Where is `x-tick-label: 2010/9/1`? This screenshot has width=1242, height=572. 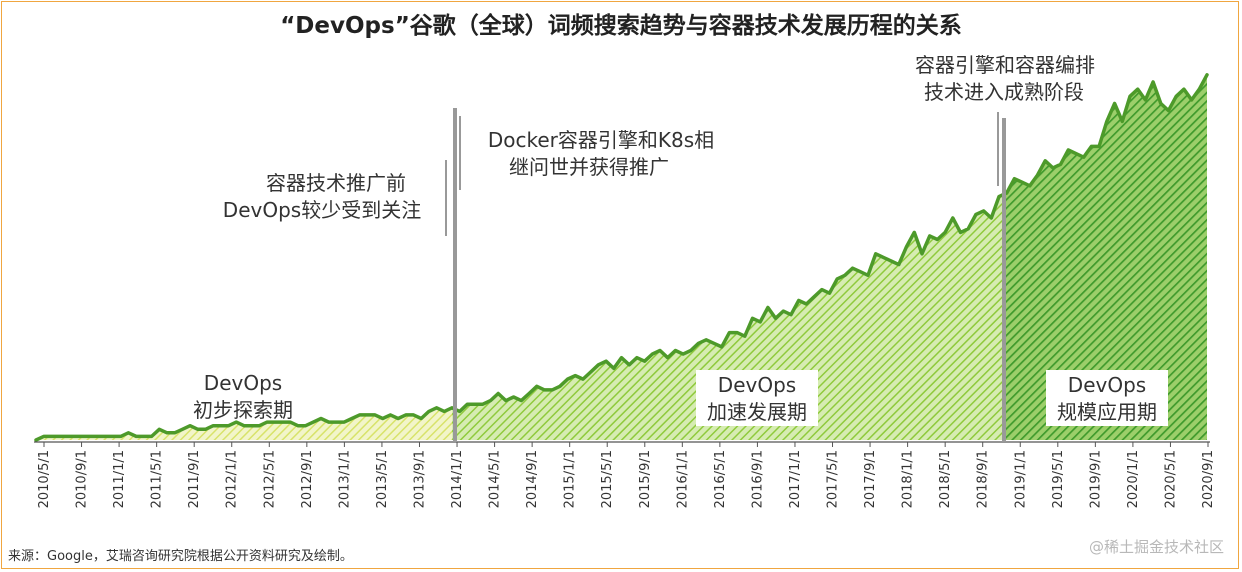
x-tick-label: 2010/9/1 is located at coordinates (82, 479).